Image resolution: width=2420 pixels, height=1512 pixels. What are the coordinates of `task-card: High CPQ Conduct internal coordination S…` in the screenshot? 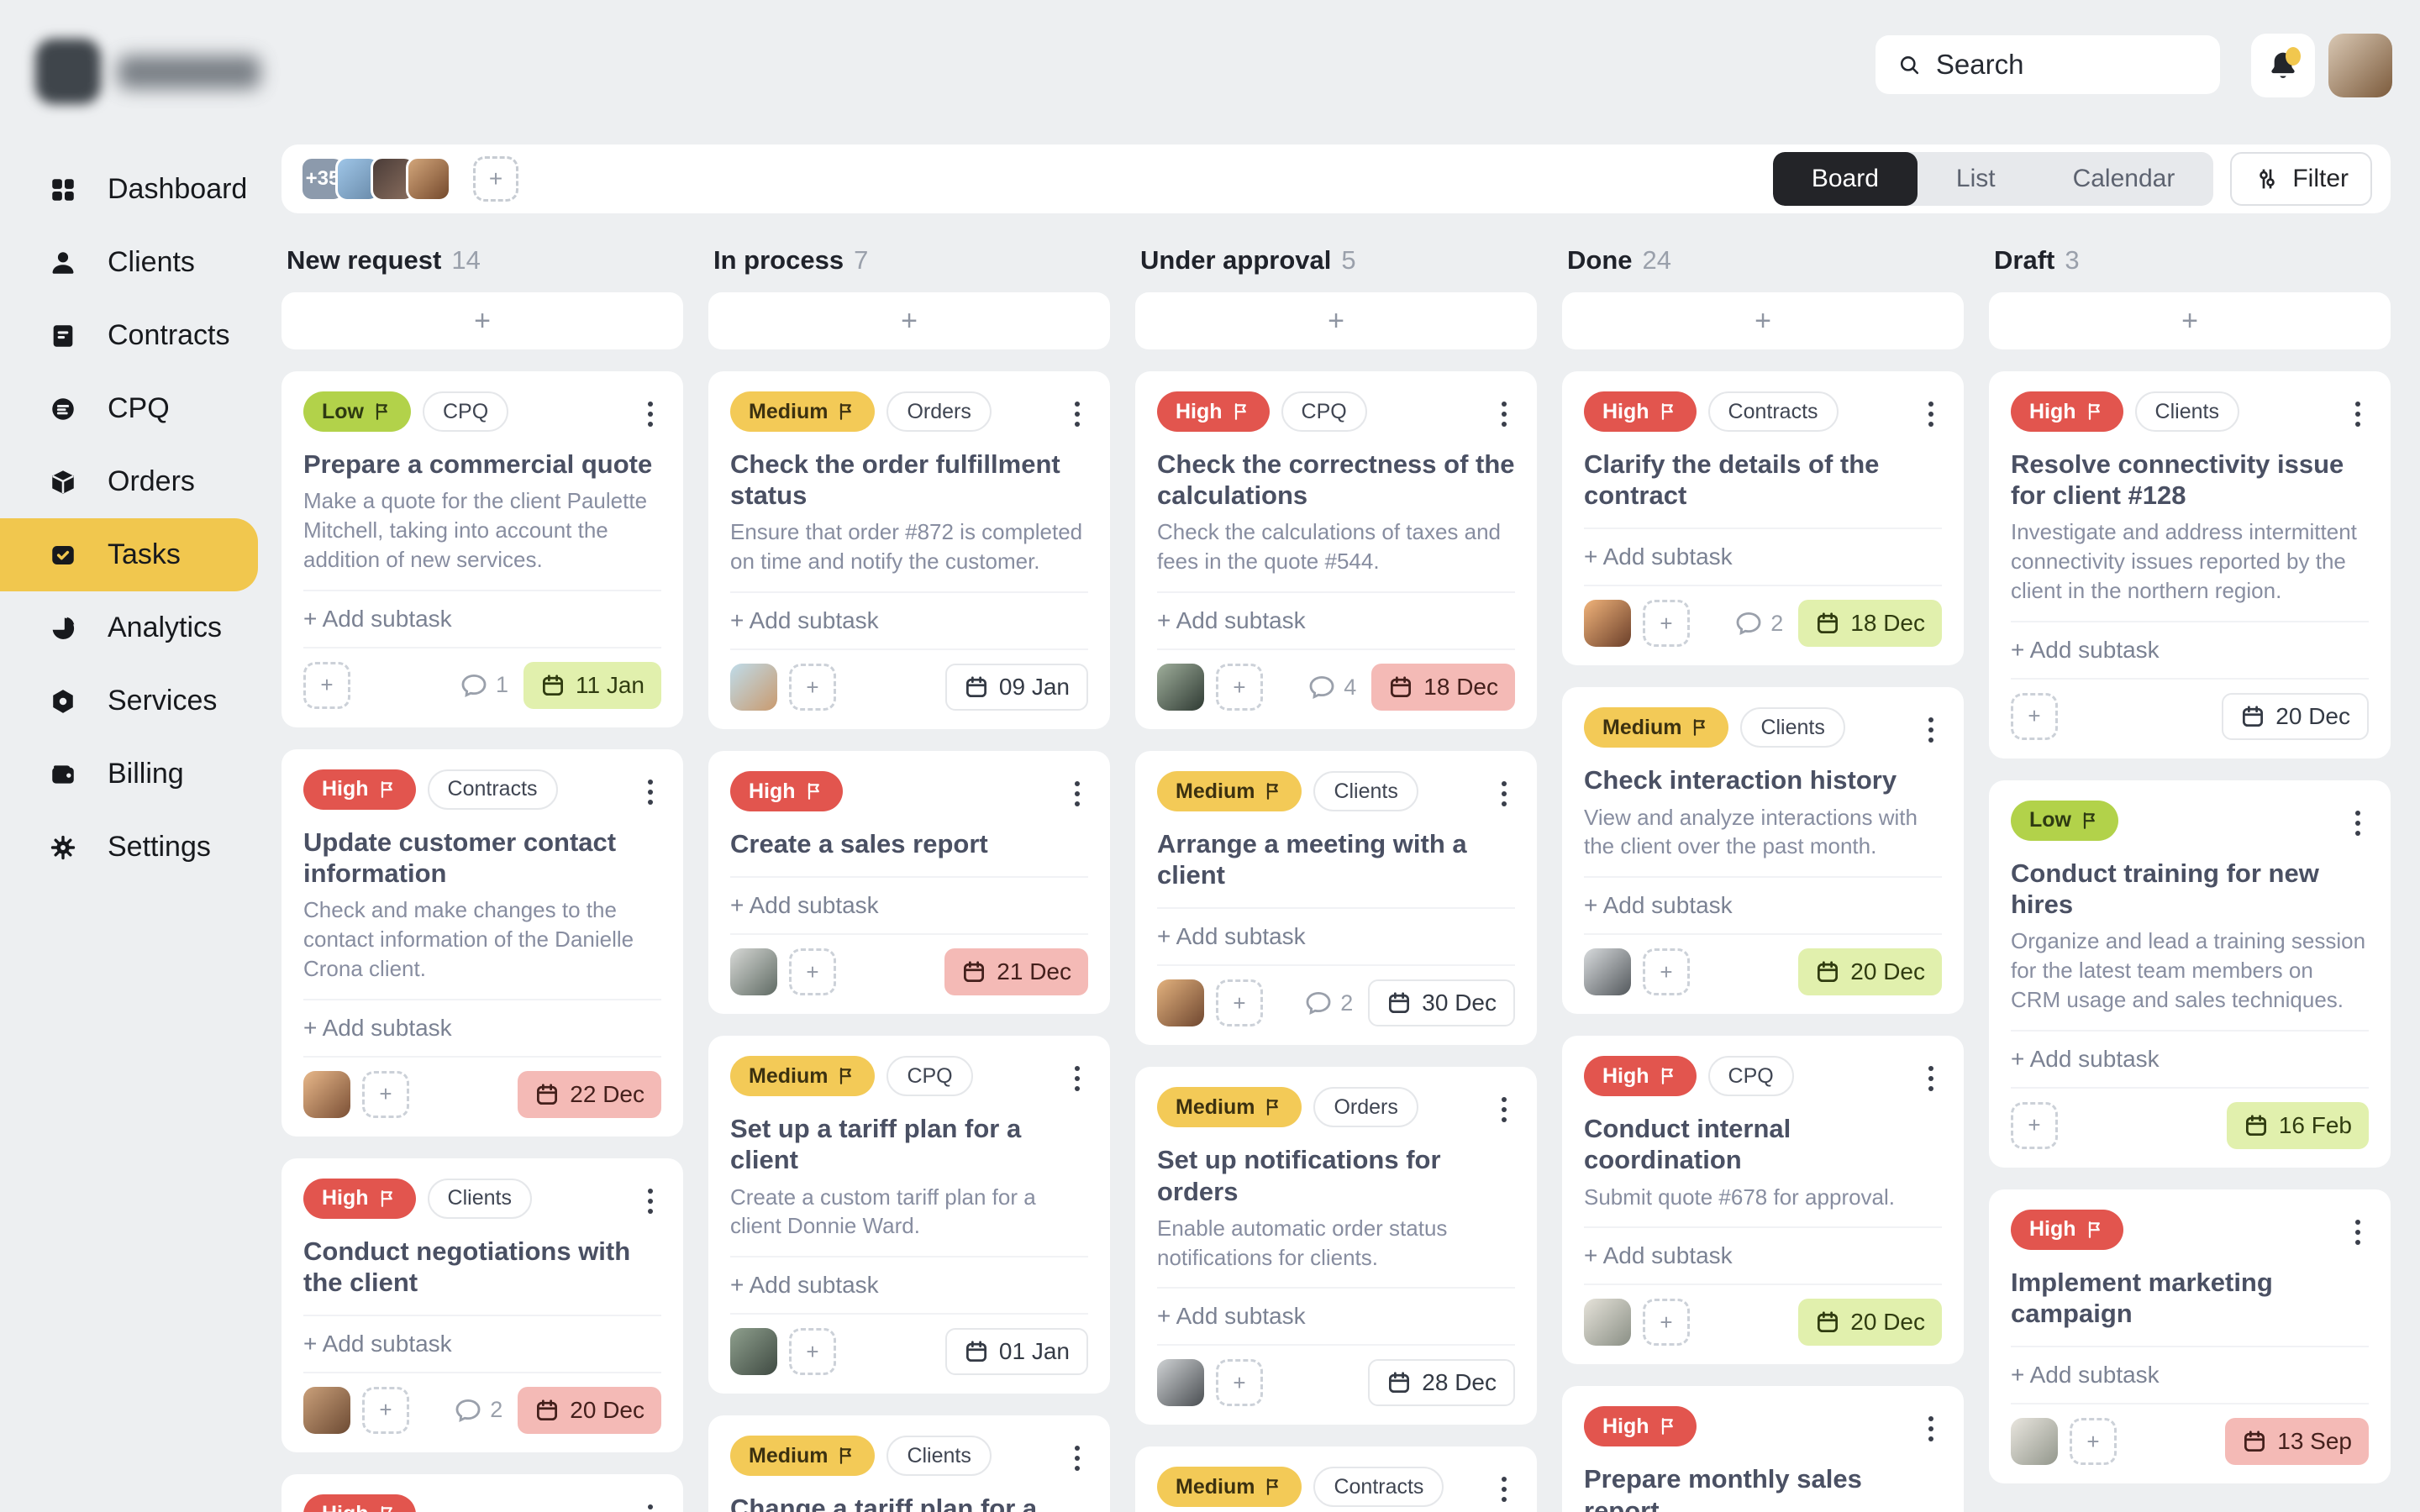 It's located at (1763, 1200).